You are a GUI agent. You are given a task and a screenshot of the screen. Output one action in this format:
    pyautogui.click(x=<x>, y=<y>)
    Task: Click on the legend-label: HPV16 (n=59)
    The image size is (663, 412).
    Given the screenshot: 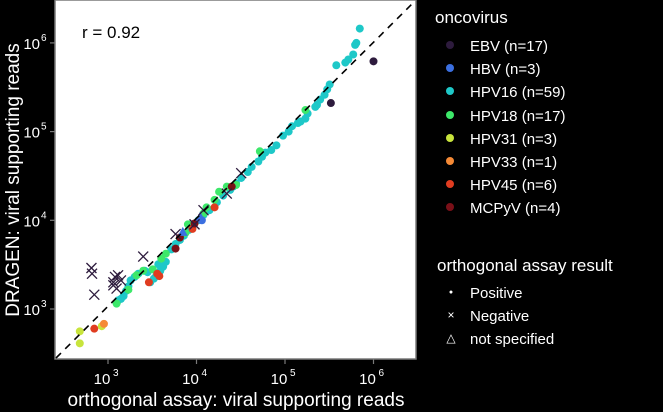 What is the action you would take?
    pyautogui.click(x=518, y=93)
    